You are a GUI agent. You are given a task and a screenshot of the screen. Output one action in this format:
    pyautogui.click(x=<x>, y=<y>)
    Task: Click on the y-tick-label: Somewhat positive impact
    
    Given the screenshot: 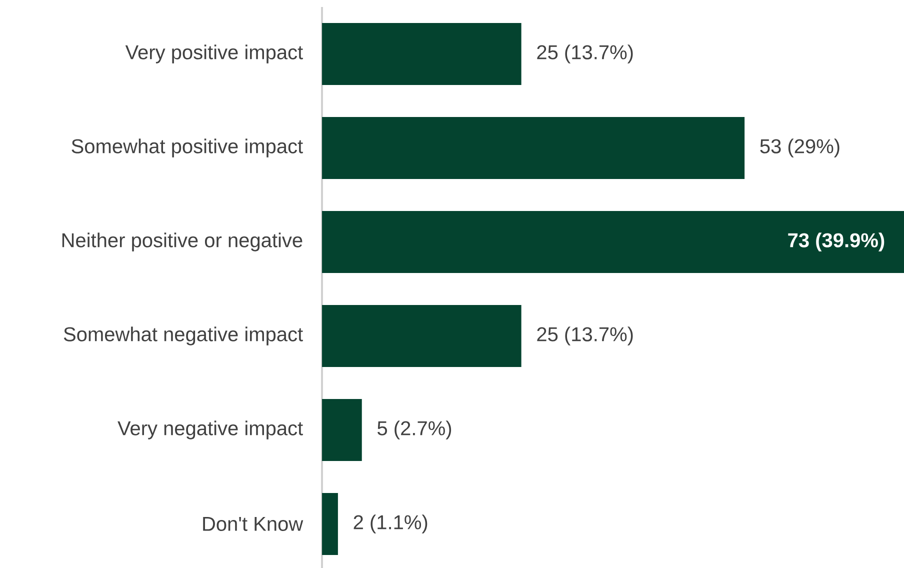 What is the action you would take?
    pyautogui.click(x=187, y=148)
    